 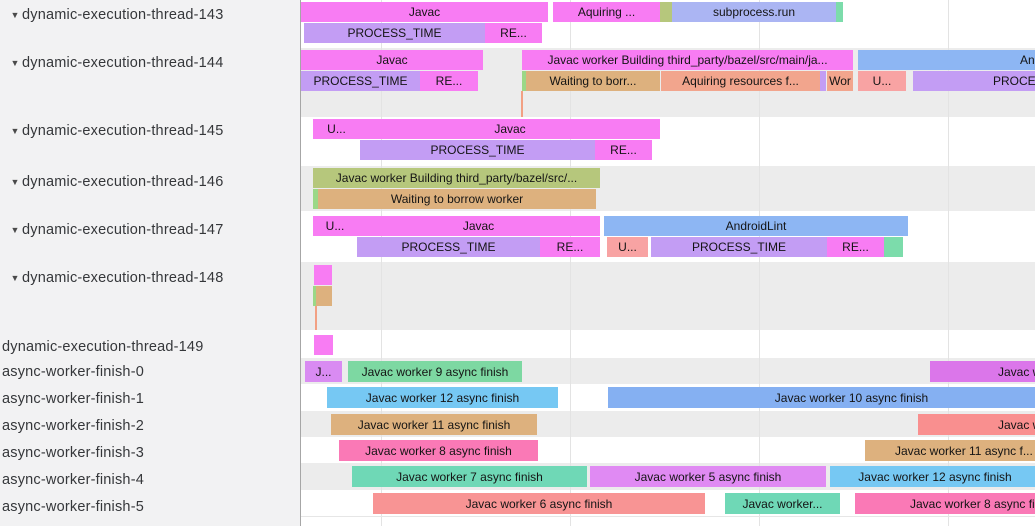 I want to click on slice-javac-worker-9-async-finish: Javac worker 9 async finish, so click(x=435, y=371).